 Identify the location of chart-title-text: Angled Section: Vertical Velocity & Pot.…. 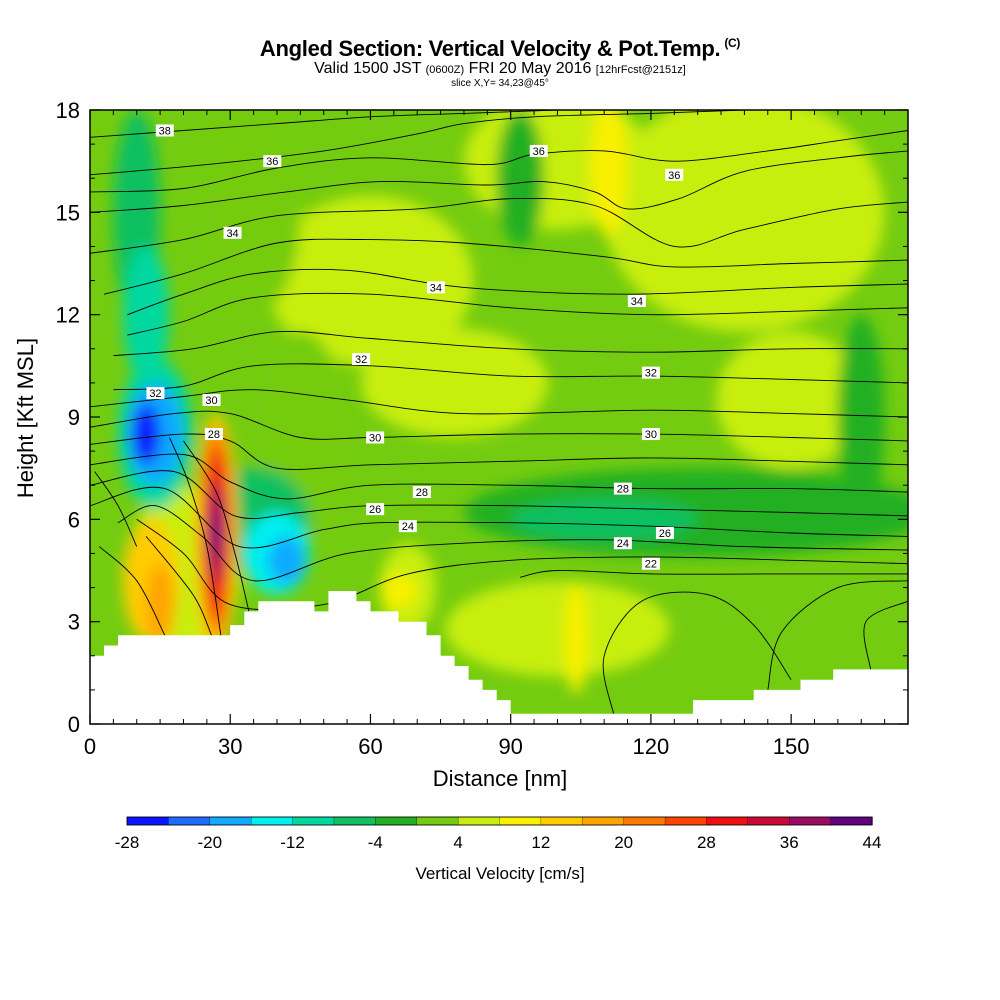
(490, 48).